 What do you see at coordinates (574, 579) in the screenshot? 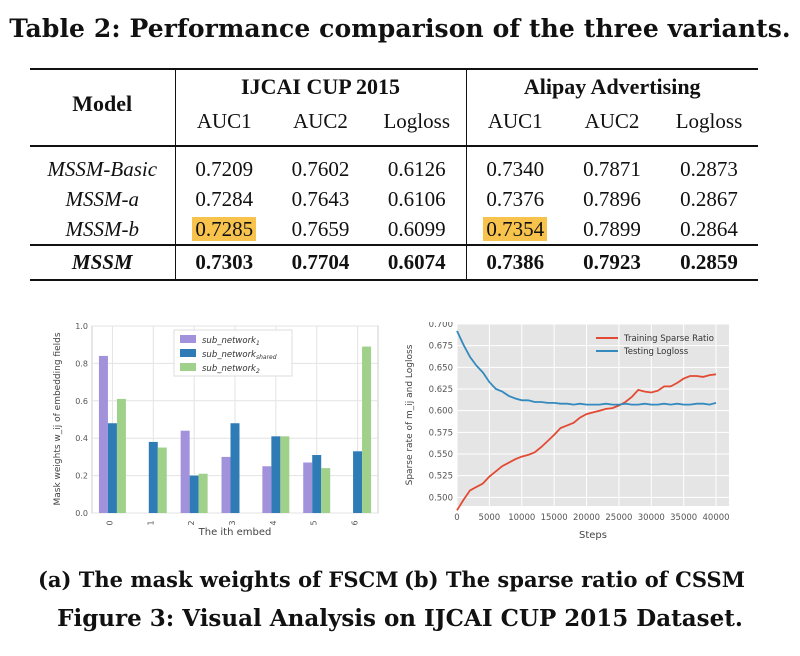
I see `subcaption-b: (b) The sparse ratio of CSSM` at bounding box center [574, 579].